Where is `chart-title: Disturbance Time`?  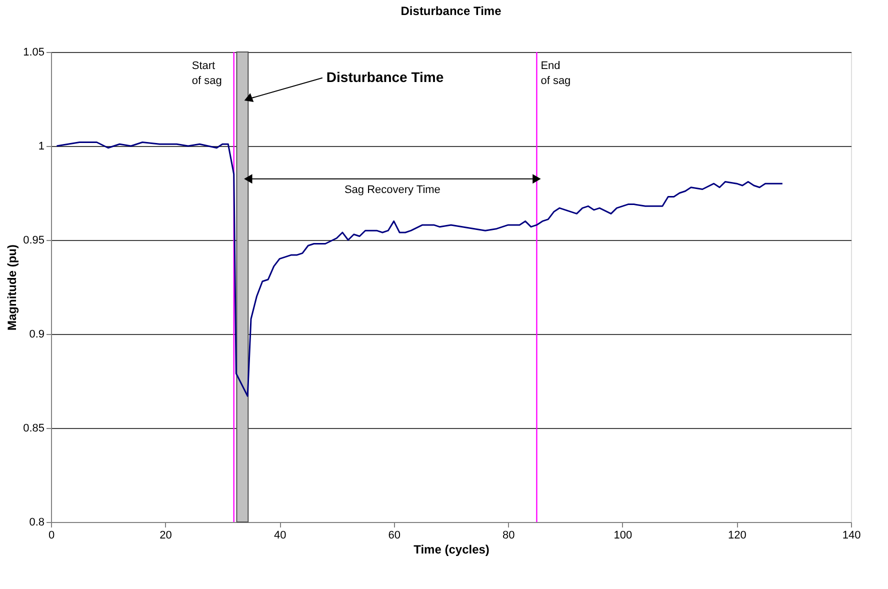 chart-title: Disturbance Time is located at coordinates (451, 11).